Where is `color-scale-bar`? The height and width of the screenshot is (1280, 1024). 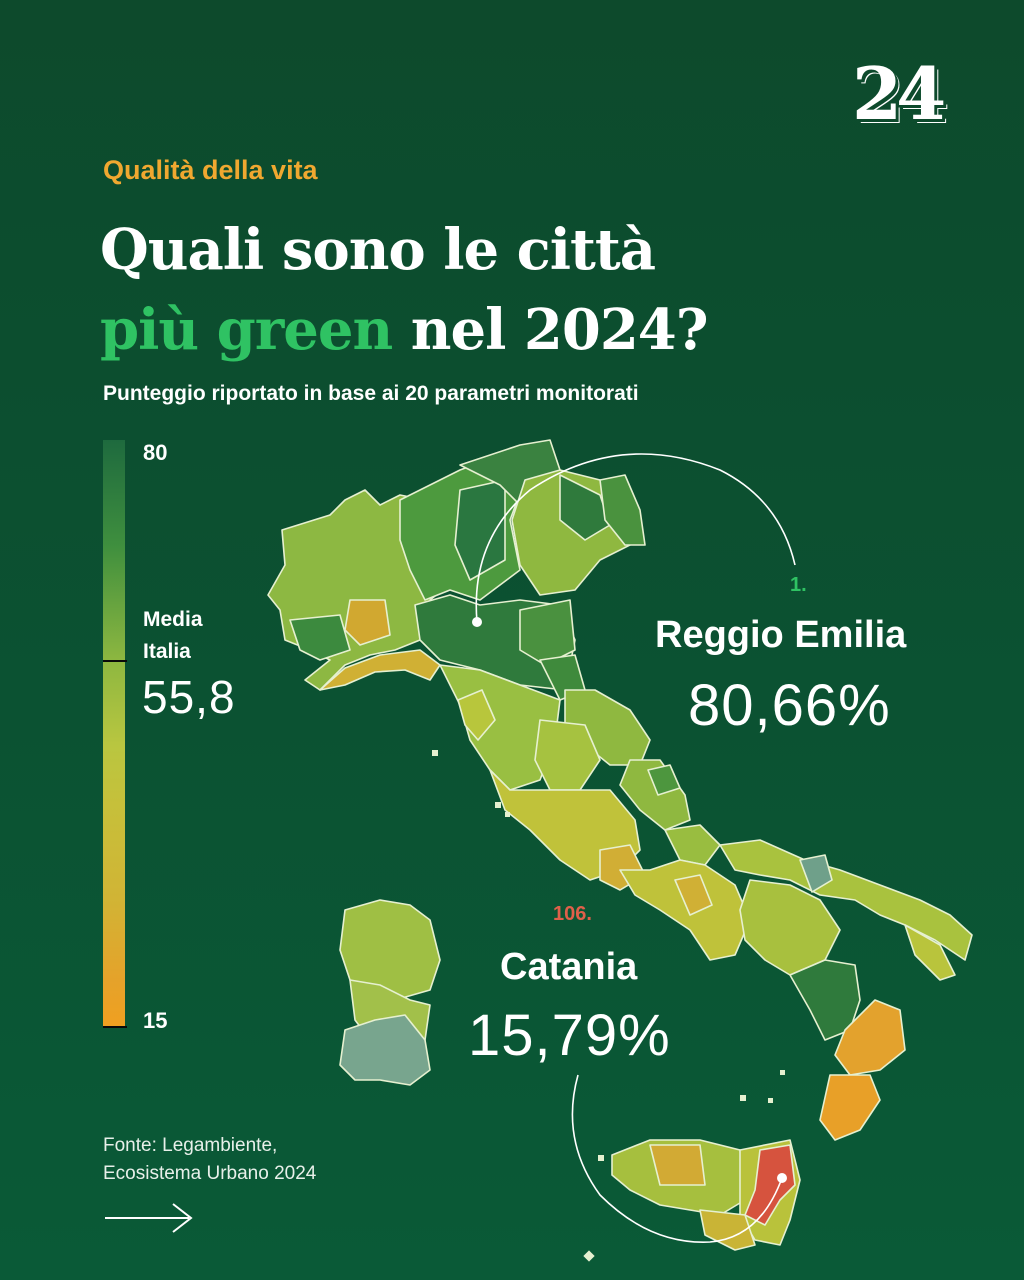
color-scale-bar is located at coordinates (114, 734).